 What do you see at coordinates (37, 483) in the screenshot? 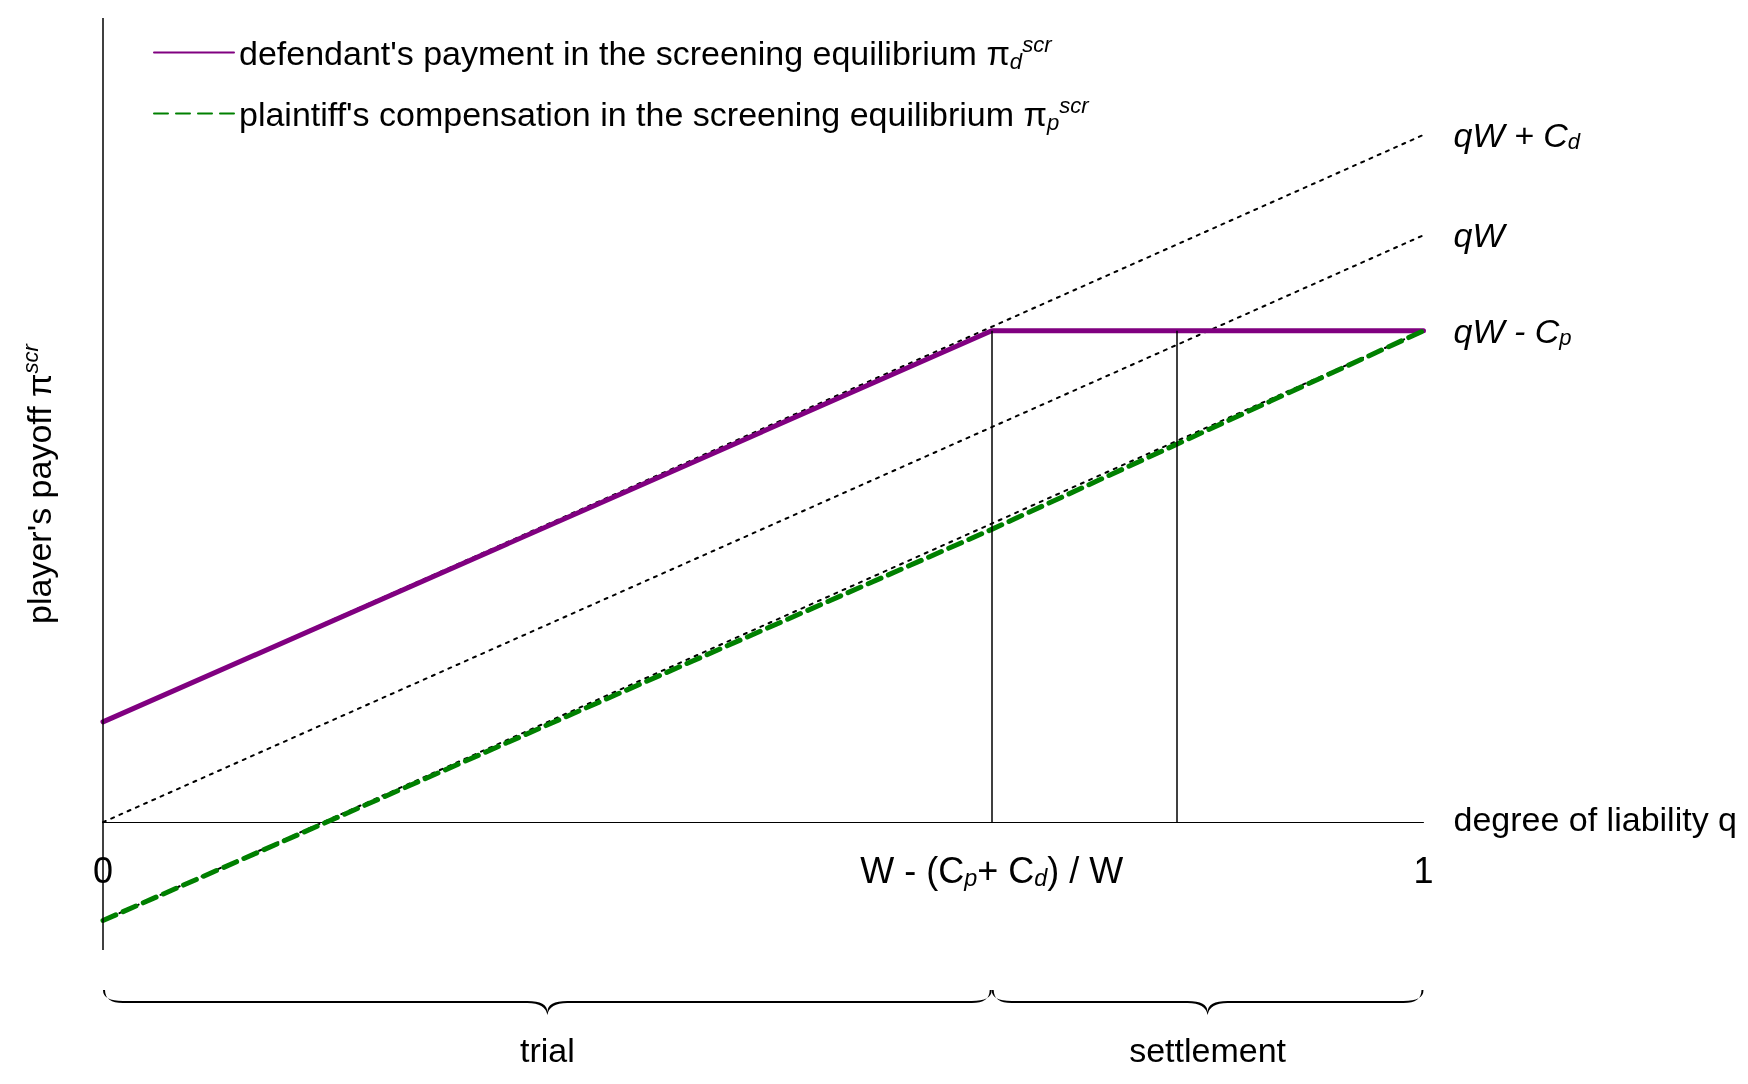
I see `y-axis-title: player's payoff πscr` at bounding box center [37, 483].